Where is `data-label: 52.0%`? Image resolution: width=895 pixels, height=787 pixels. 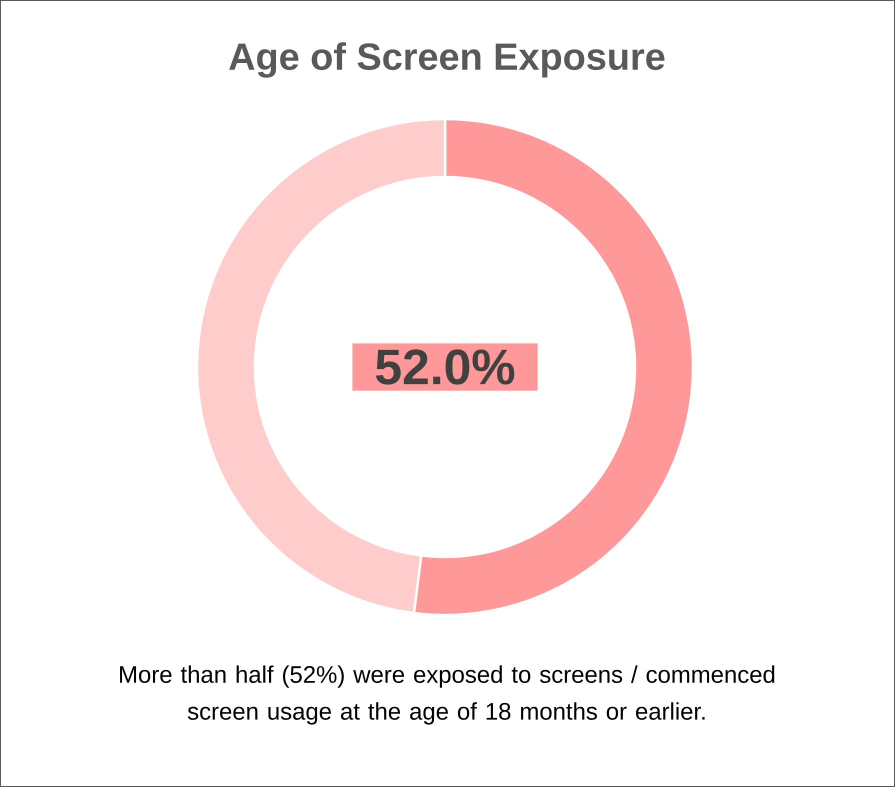
data-label: 52.0% is located at coordinates (445, 367).